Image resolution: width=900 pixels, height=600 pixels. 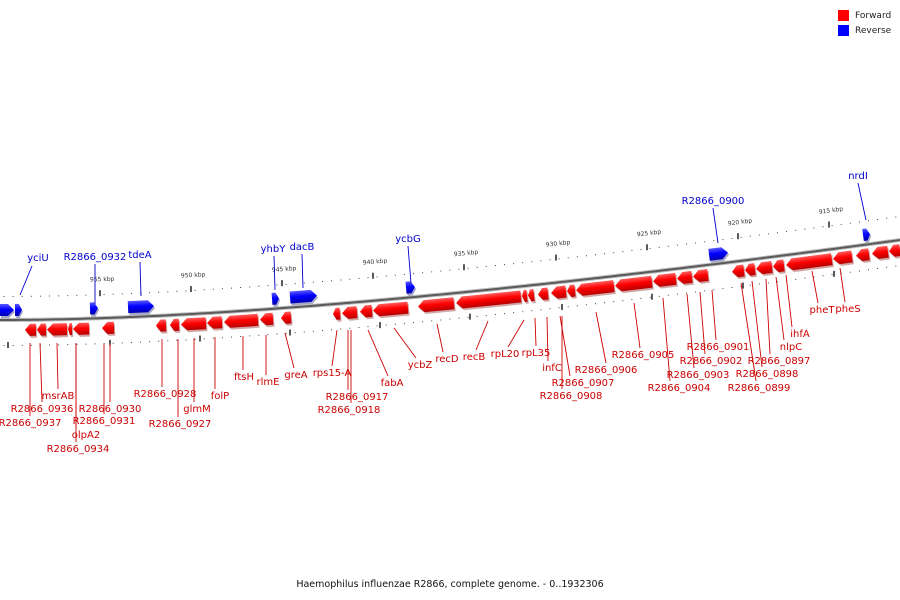 What do you see at coordinates (713, 201) in the screenshot?
I see `gene-label-r2866-0900: R2866_0900` at bounding box center [713, 201].